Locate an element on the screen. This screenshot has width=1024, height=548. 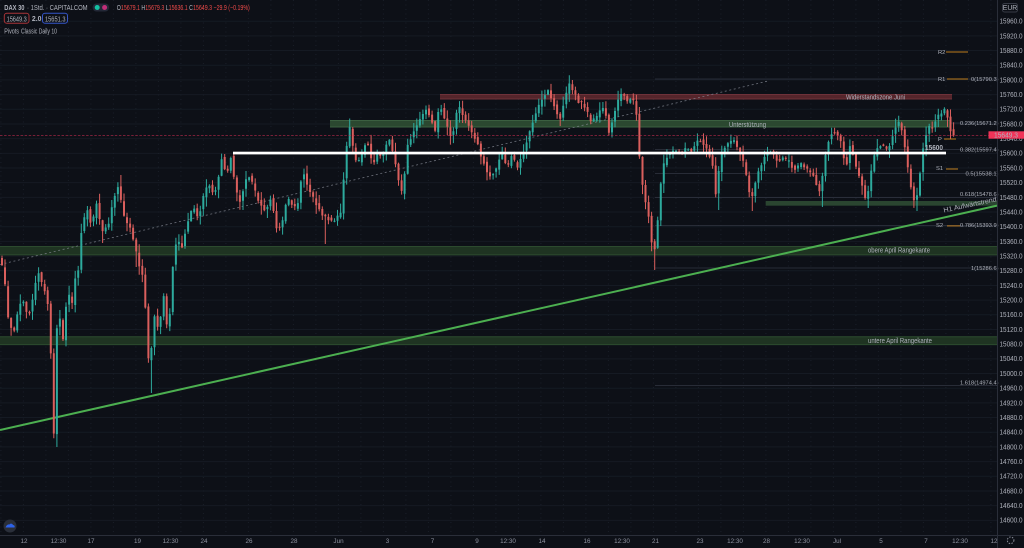
svg-text: 14760.0 is located at coordinates (1011, 462).